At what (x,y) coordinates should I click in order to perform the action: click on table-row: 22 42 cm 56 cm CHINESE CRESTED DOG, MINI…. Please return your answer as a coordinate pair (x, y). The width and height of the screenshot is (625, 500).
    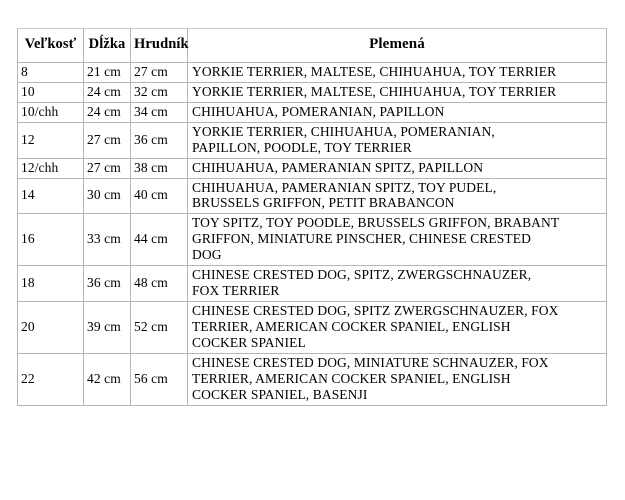
    Looking at the image, I should click on (312, 379).